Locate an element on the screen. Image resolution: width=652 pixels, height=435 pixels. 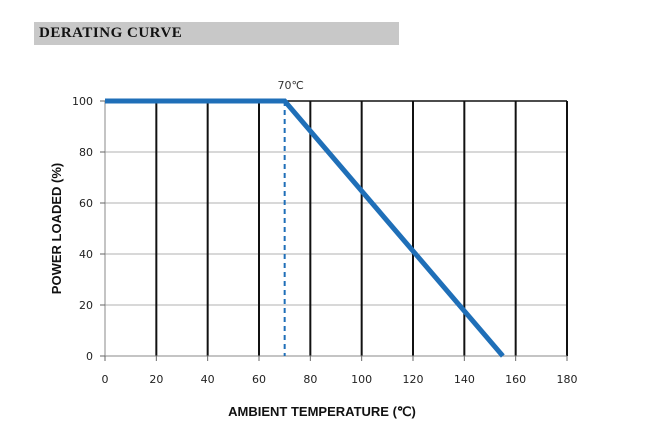
x-tick-label: 20 is located at coordinates (156, 379).